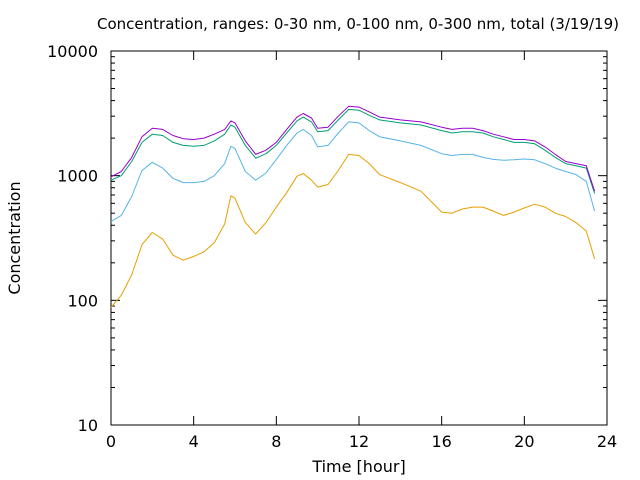  What do you see at coordinates (72, 51) in the screenshot?
I see `y-tick-label: 10000` at bounding box center [72, 51].